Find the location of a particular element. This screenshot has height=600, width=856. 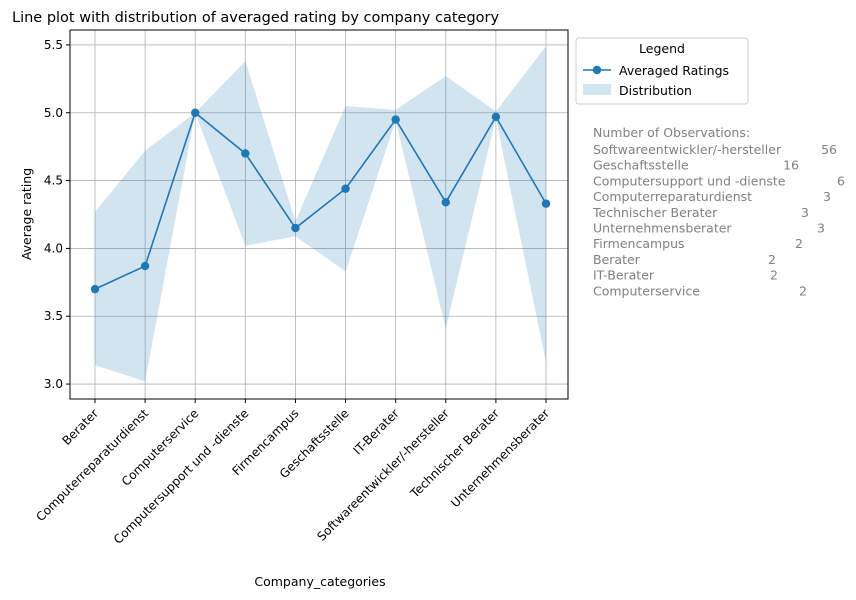

observation-category: Geschaftsstelle is located at coordinates (641, 165).